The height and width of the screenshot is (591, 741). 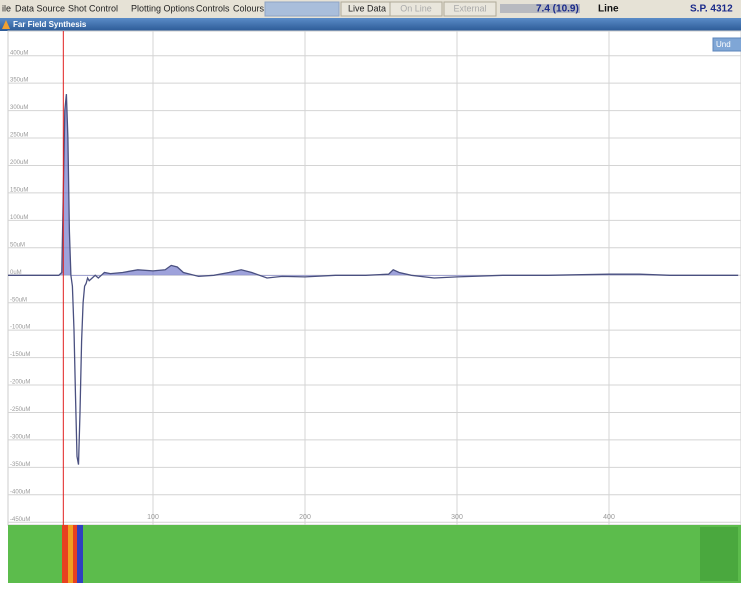 What do you see at coordinates (17, 245) in the screenshot?
I see `y-tick-label: 50uM` at bounding box center [17, 245].